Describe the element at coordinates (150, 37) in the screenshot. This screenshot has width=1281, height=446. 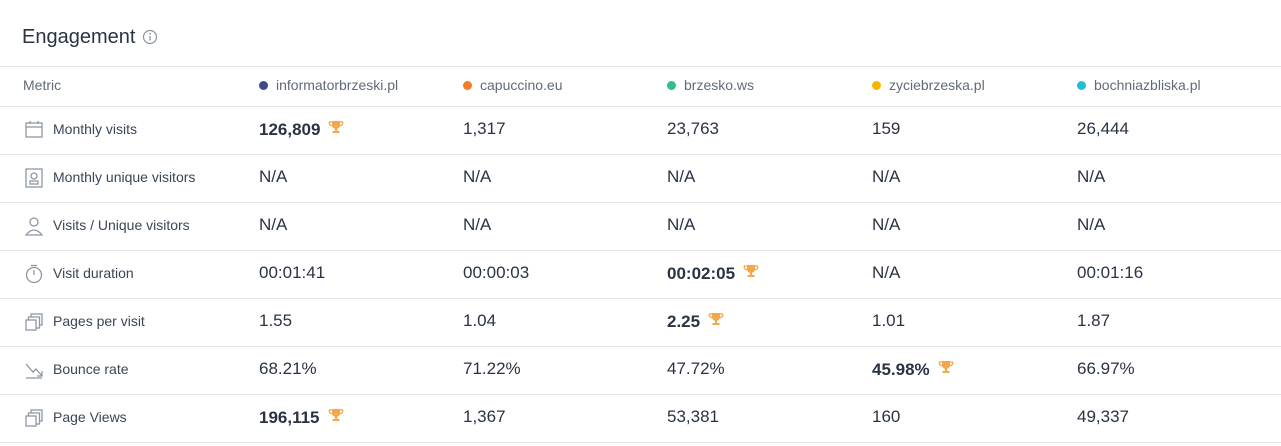
I see `info-icon` at that location.